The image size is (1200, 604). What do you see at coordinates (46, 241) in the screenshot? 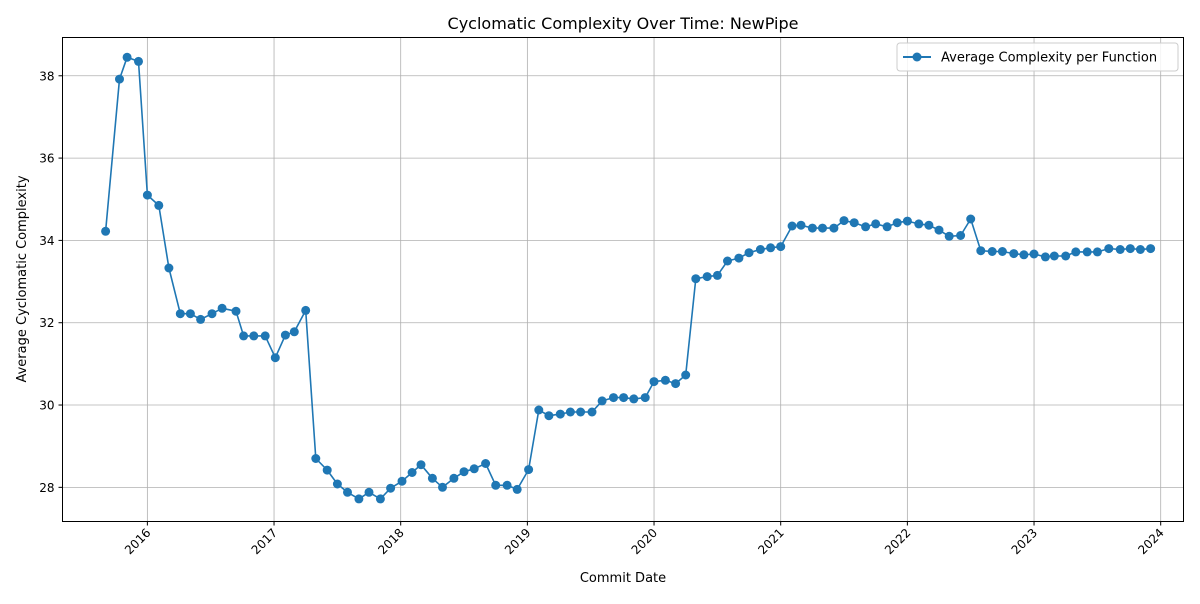
I see `y-tick-label: 34` at bounding box center [46, 241].